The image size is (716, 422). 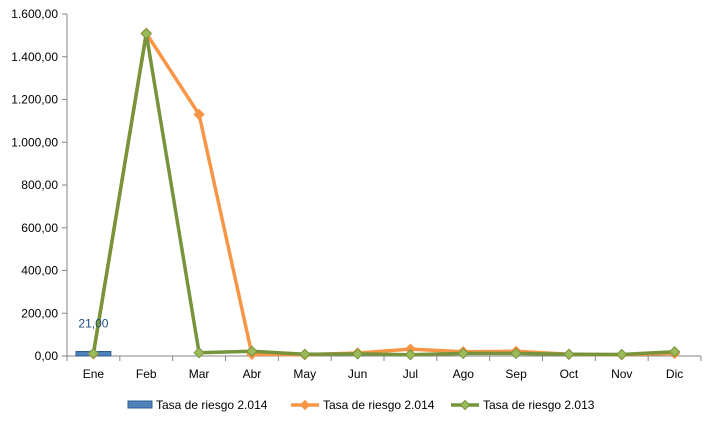 I want to click on x-tick-label: Dic, so click(x=674, y=374).